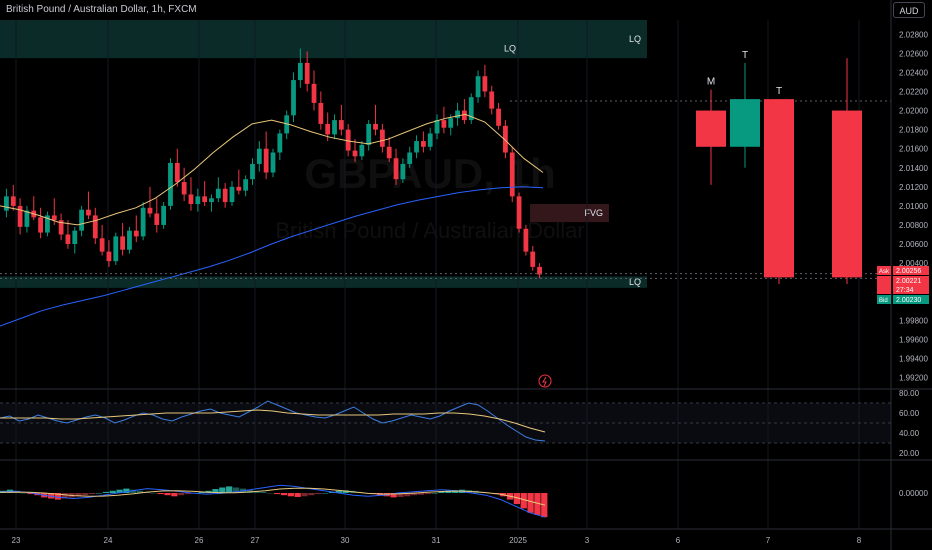 The height and width of the screenshot is (550, 932). I want to click on projection-label: T, so click(745, 55).